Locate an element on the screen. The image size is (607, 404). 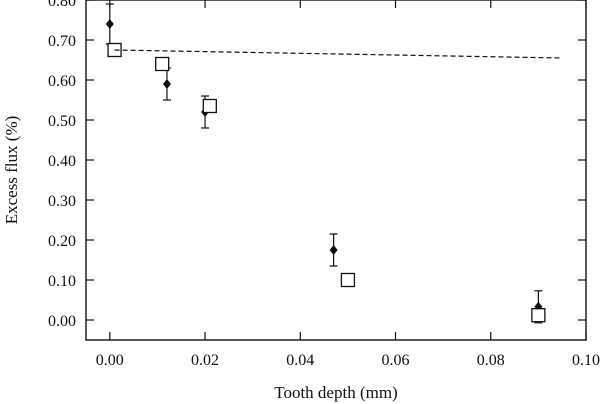
y-tick-label: 0.60 is located at coordinates (62, 81).